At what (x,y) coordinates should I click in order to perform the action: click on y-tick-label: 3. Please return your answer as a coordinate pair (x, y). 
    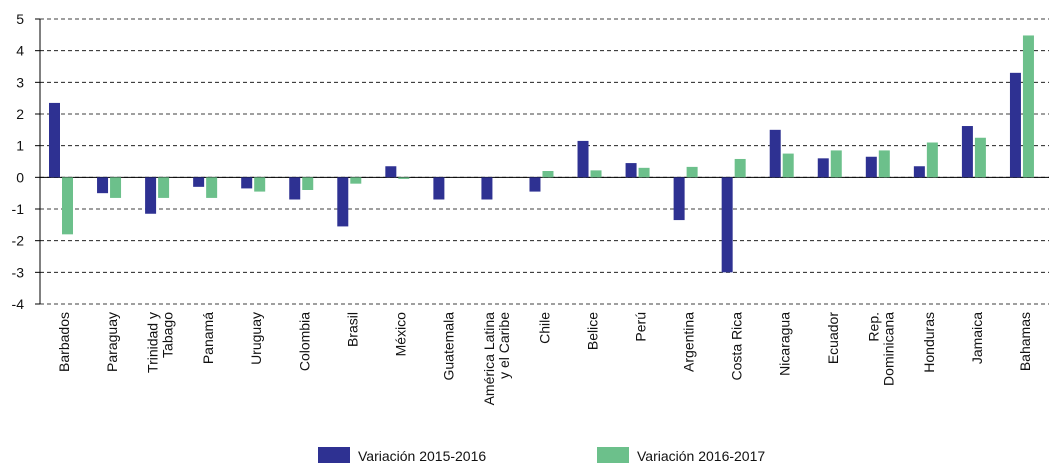
    Looking at the image, I should click on (20, 82).